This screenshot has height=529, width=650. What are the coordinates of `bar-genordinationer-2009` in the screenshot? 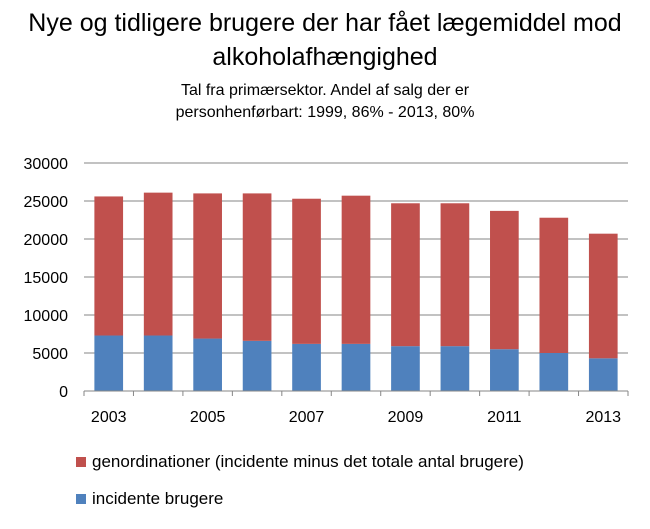 It's located at (405, 275).